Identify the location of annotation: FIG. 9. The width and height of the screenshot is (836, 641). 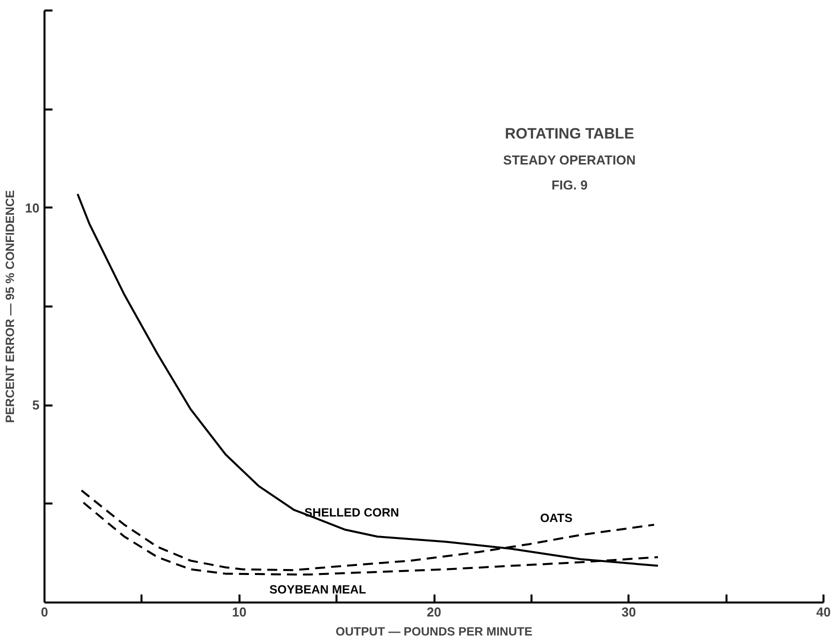
(569, 185).